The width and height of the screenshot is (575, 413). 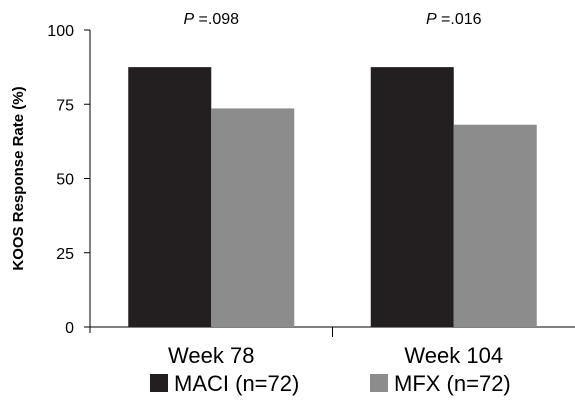 I want to click on y-tick-label: 100, so click(x=60, y=31).